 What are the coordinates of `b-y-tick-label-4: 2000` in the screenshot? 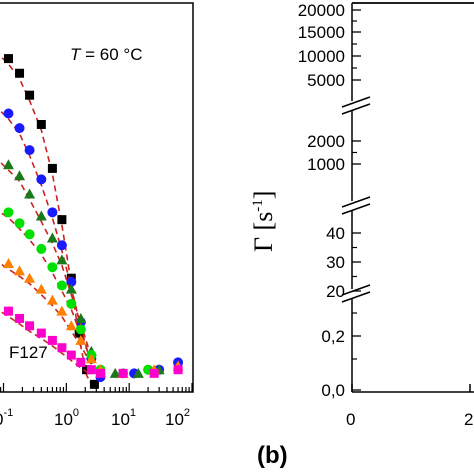 It's located at (326, 141).